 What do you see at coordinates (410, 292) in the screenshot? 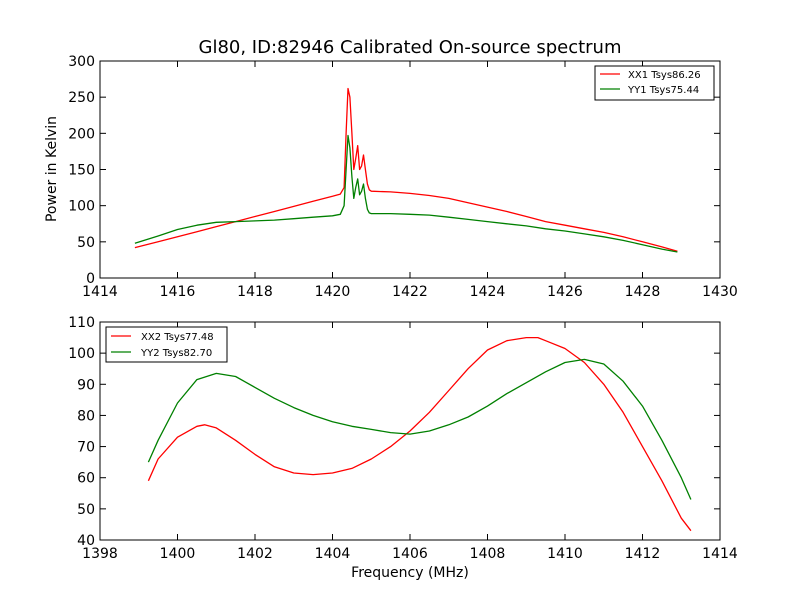
I see `top-chart-x-tick-label: 1422` at bounding box center [410, 292].